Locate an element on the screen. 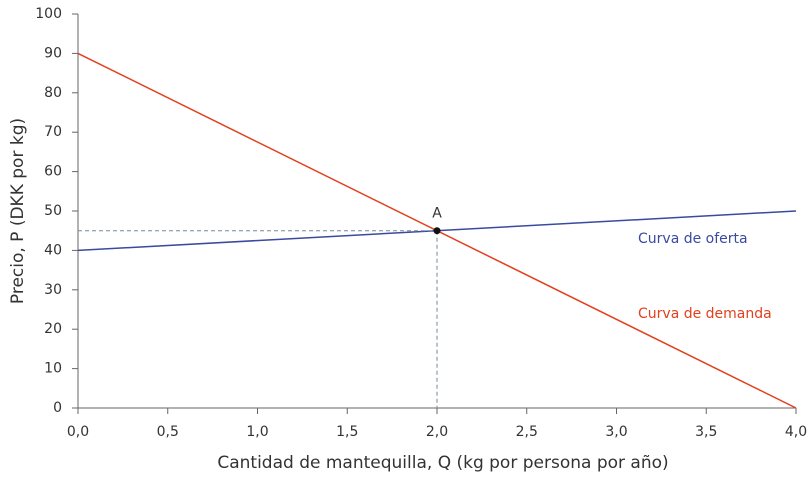 Image resolution: width=810 pixels, height=479 pixels. y-tick-label: 60 is located at coordinates (53, 172).